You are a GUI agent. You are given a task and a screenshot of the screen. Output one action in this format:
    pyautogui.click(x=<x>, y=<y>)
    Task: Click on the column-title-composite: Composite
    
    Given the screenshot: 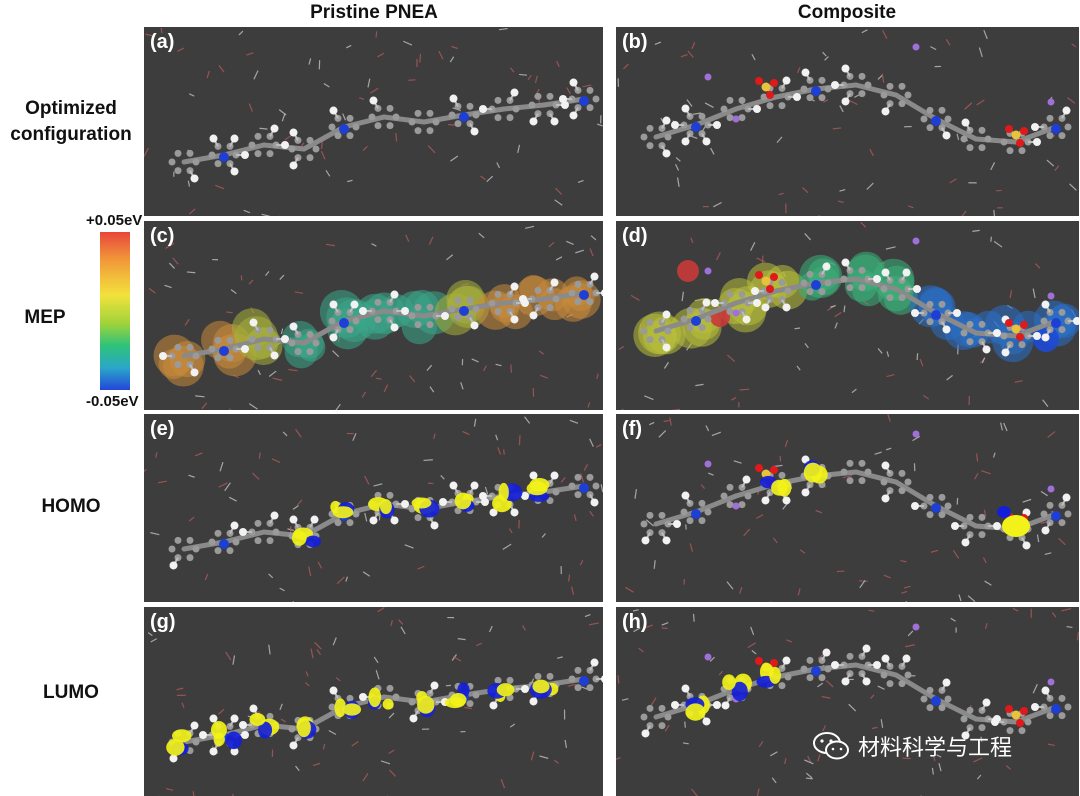 What is the action you would take?
    pyautogui.click(x=847, y=12)
    